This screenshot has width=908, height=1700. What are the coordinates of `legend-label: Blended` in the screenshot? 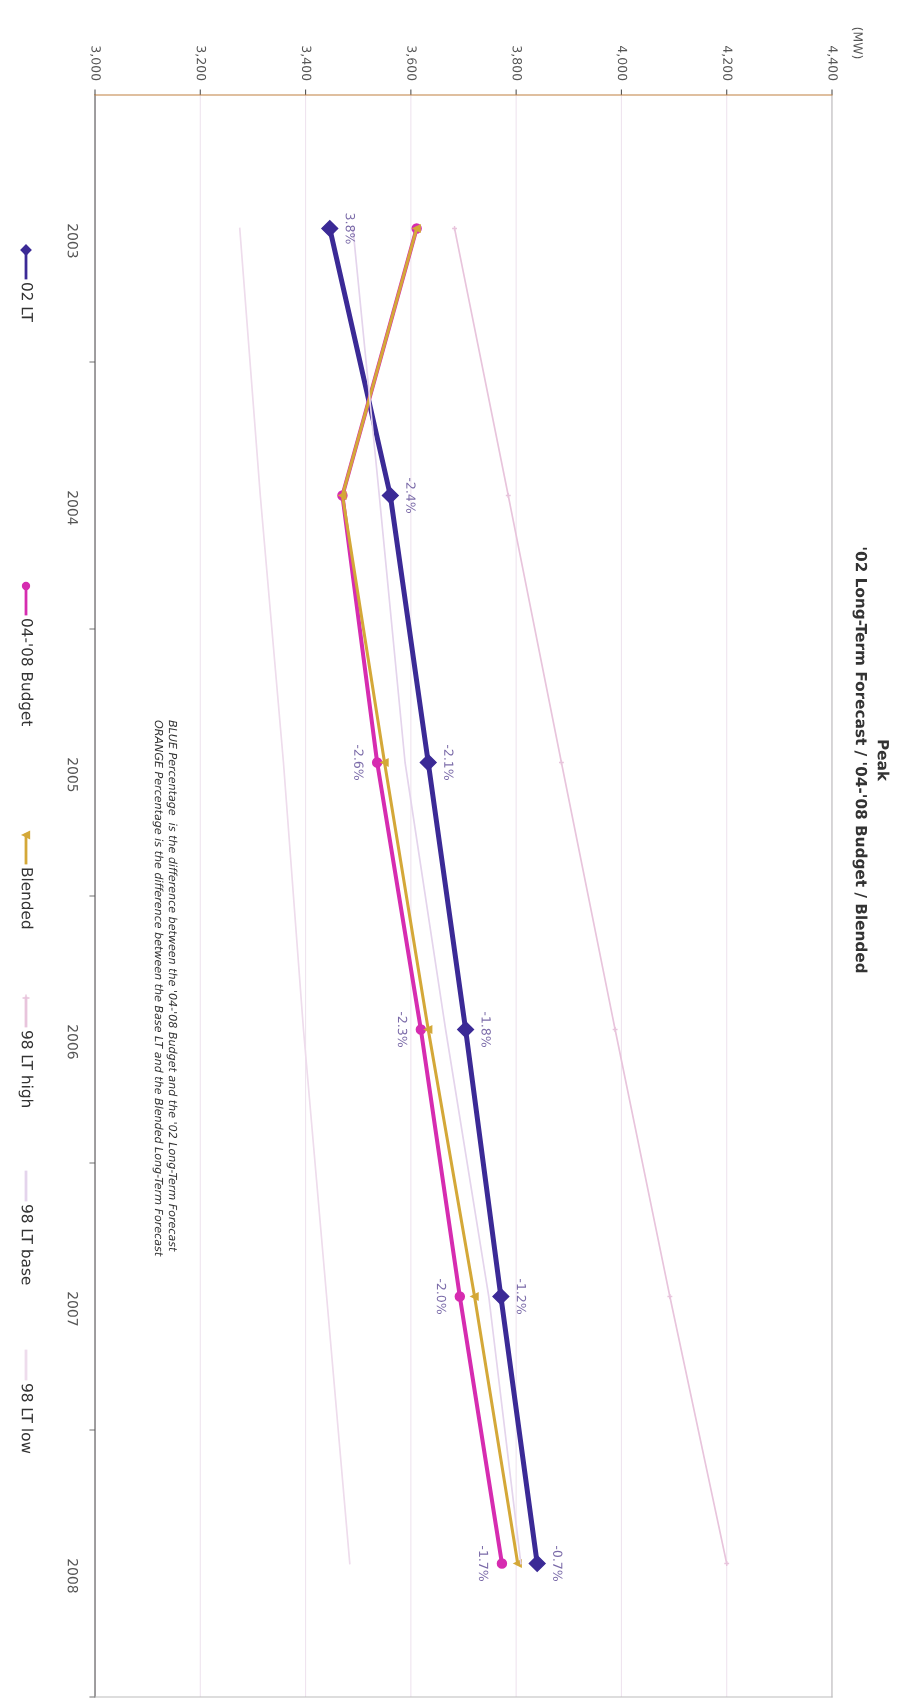 It's located at (27, 898).